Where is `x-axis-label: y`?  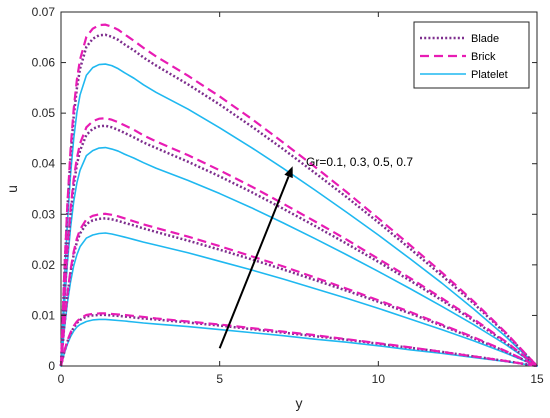
x-axis-label: y is located at coordinates (299, 403).